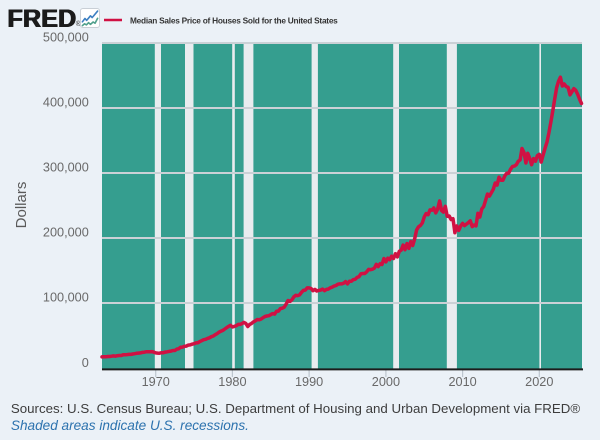  What do you see at coordinates (462, 382) in the screenshot?
I see `svg-text: 2010` at bounding box center [462, 382].